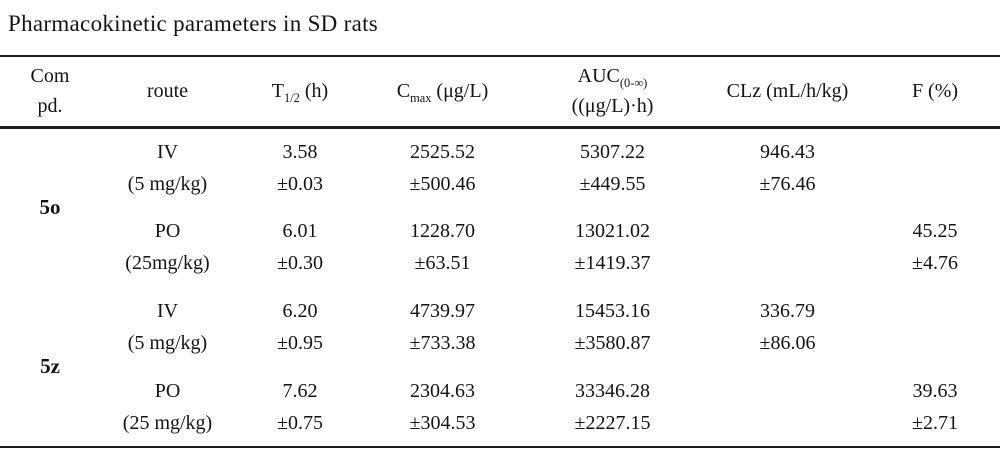 This screenshot has width=1000, height=464. Describe the element at coordinates (612, 343) in the screenshot. I see `sd-line: ±3580.87` at that location.